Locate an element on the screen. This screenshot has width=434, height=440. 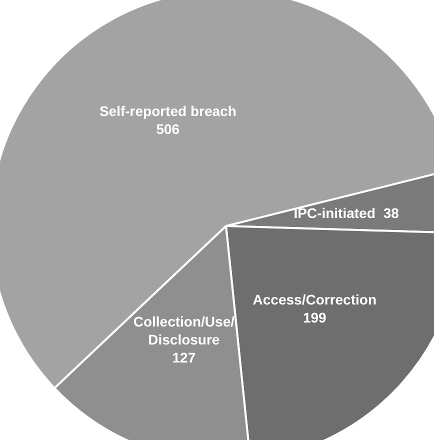
data-label: 506 is located at coordinates (168, 128).